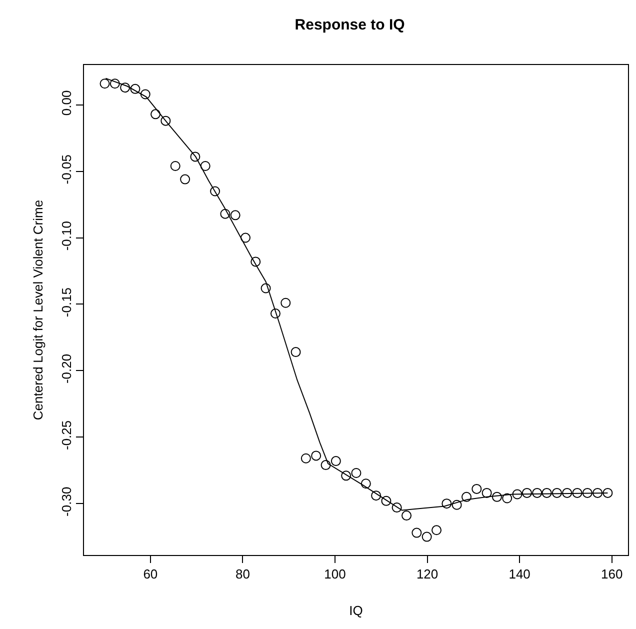  Describe the element at coordinates (66, 501) in the screenshot. I see `y-tick-label: -0.30` at that location.